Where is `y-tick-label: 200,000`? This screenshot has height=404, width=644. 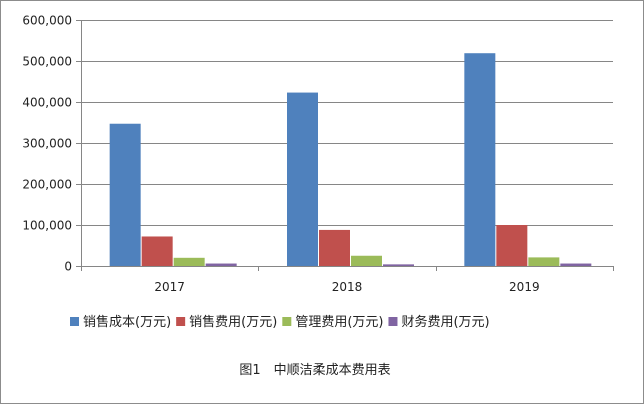
y-tick-label: 200,000 is located at coordinates (47, 185).